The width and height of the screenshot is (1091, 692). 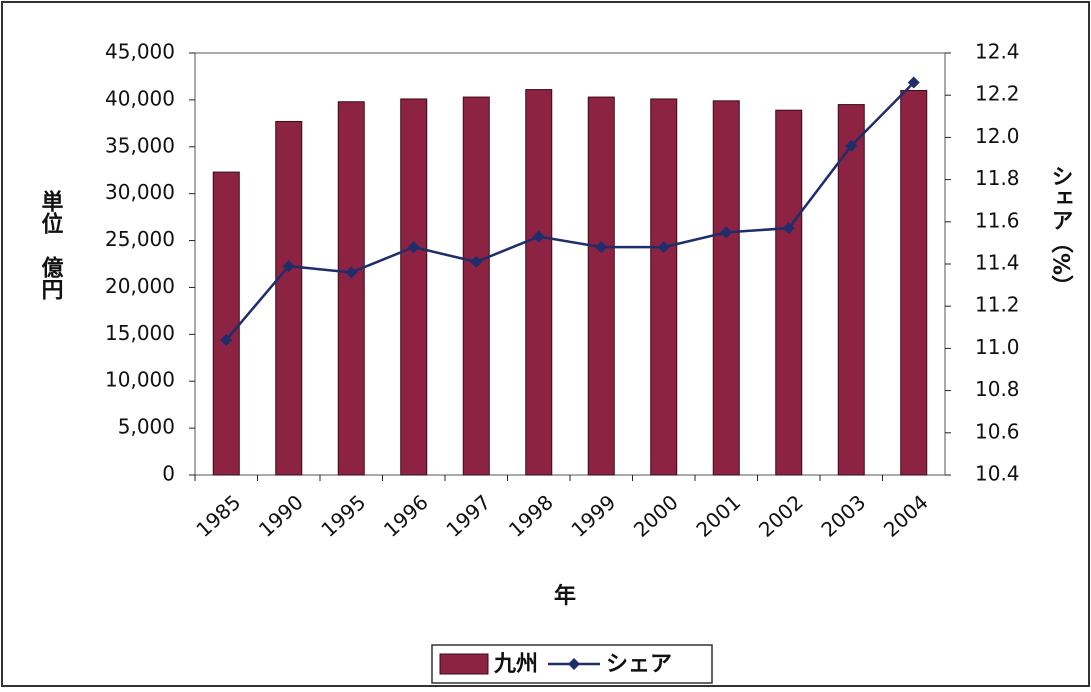 I want to click on y-tick-label: 20,000, so click(x=140, y=286).